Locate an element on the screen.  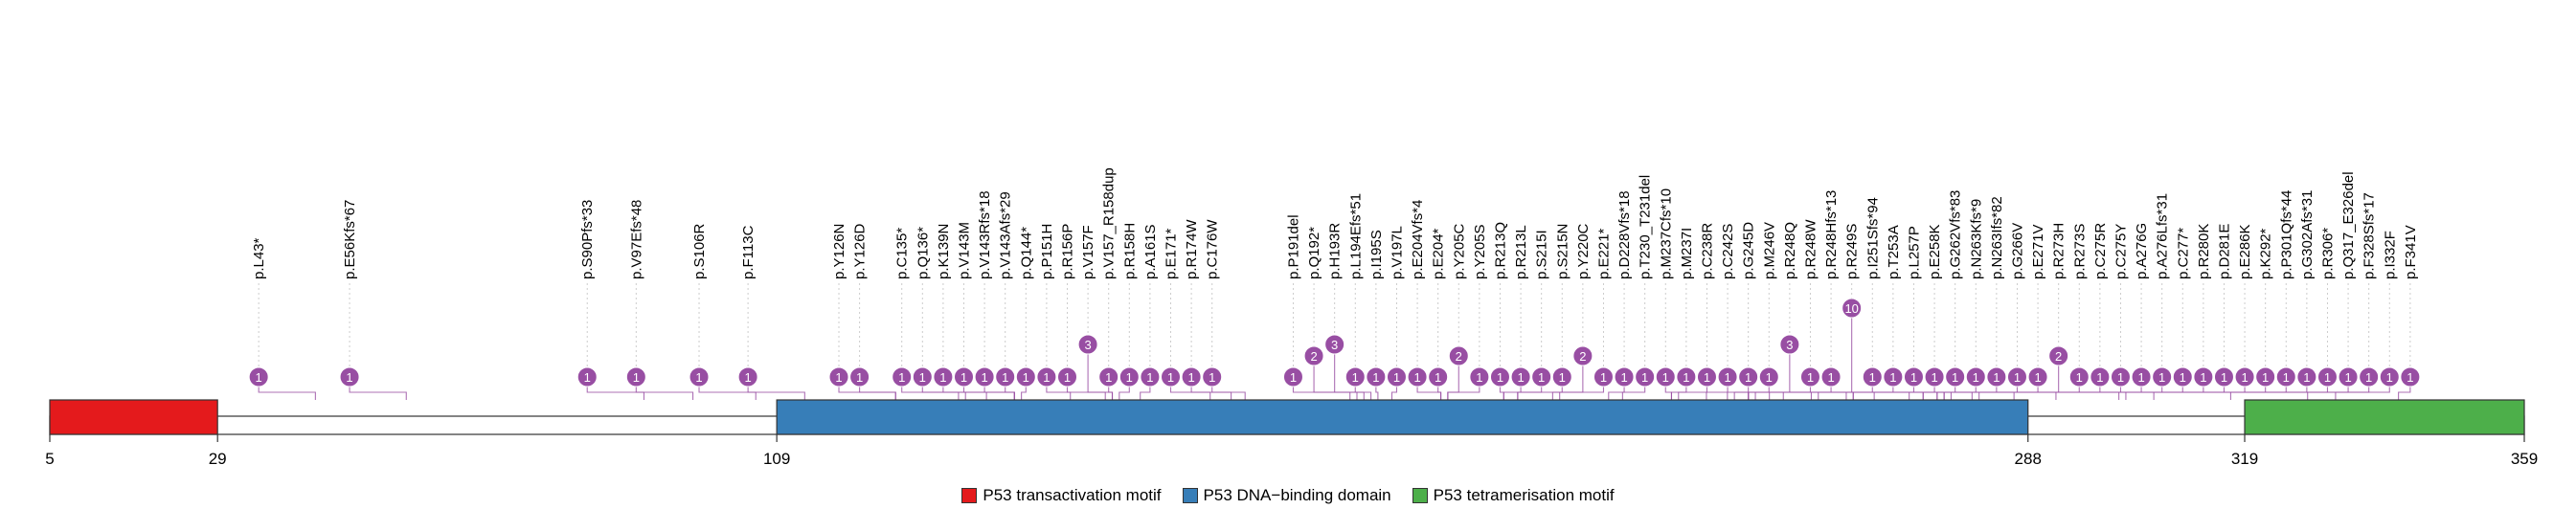
legend-label: P53 DNA−binding domain is located at coordinates (1297, 495).